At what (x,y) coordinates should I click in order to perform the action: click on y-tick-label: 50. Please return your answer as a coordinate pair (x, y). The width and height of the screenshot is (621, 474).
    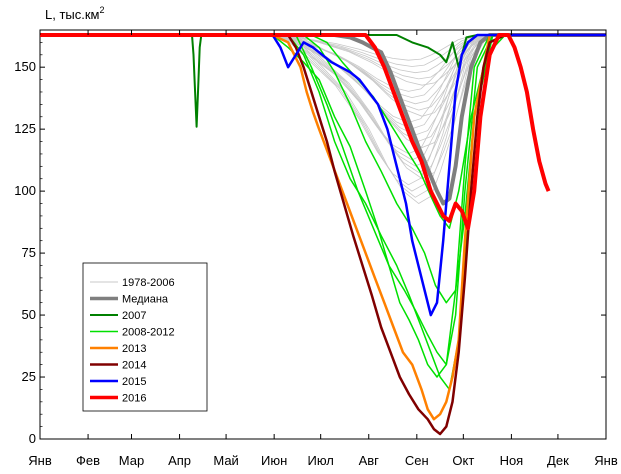
    Looking at the image, I should click on (29, 314).